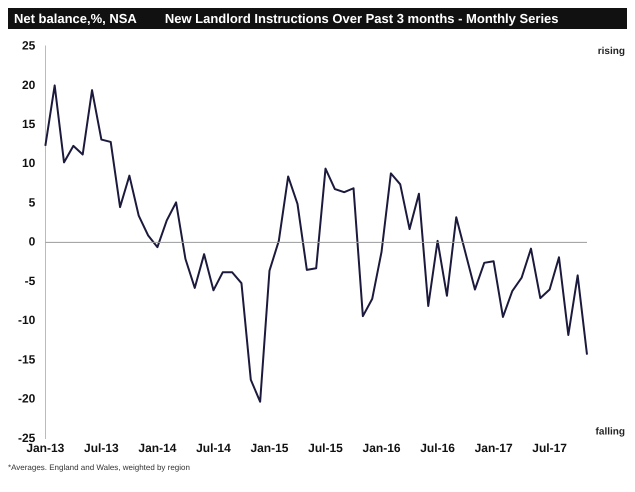  I want to click on y-tick-label: 5, so click(32, 202).